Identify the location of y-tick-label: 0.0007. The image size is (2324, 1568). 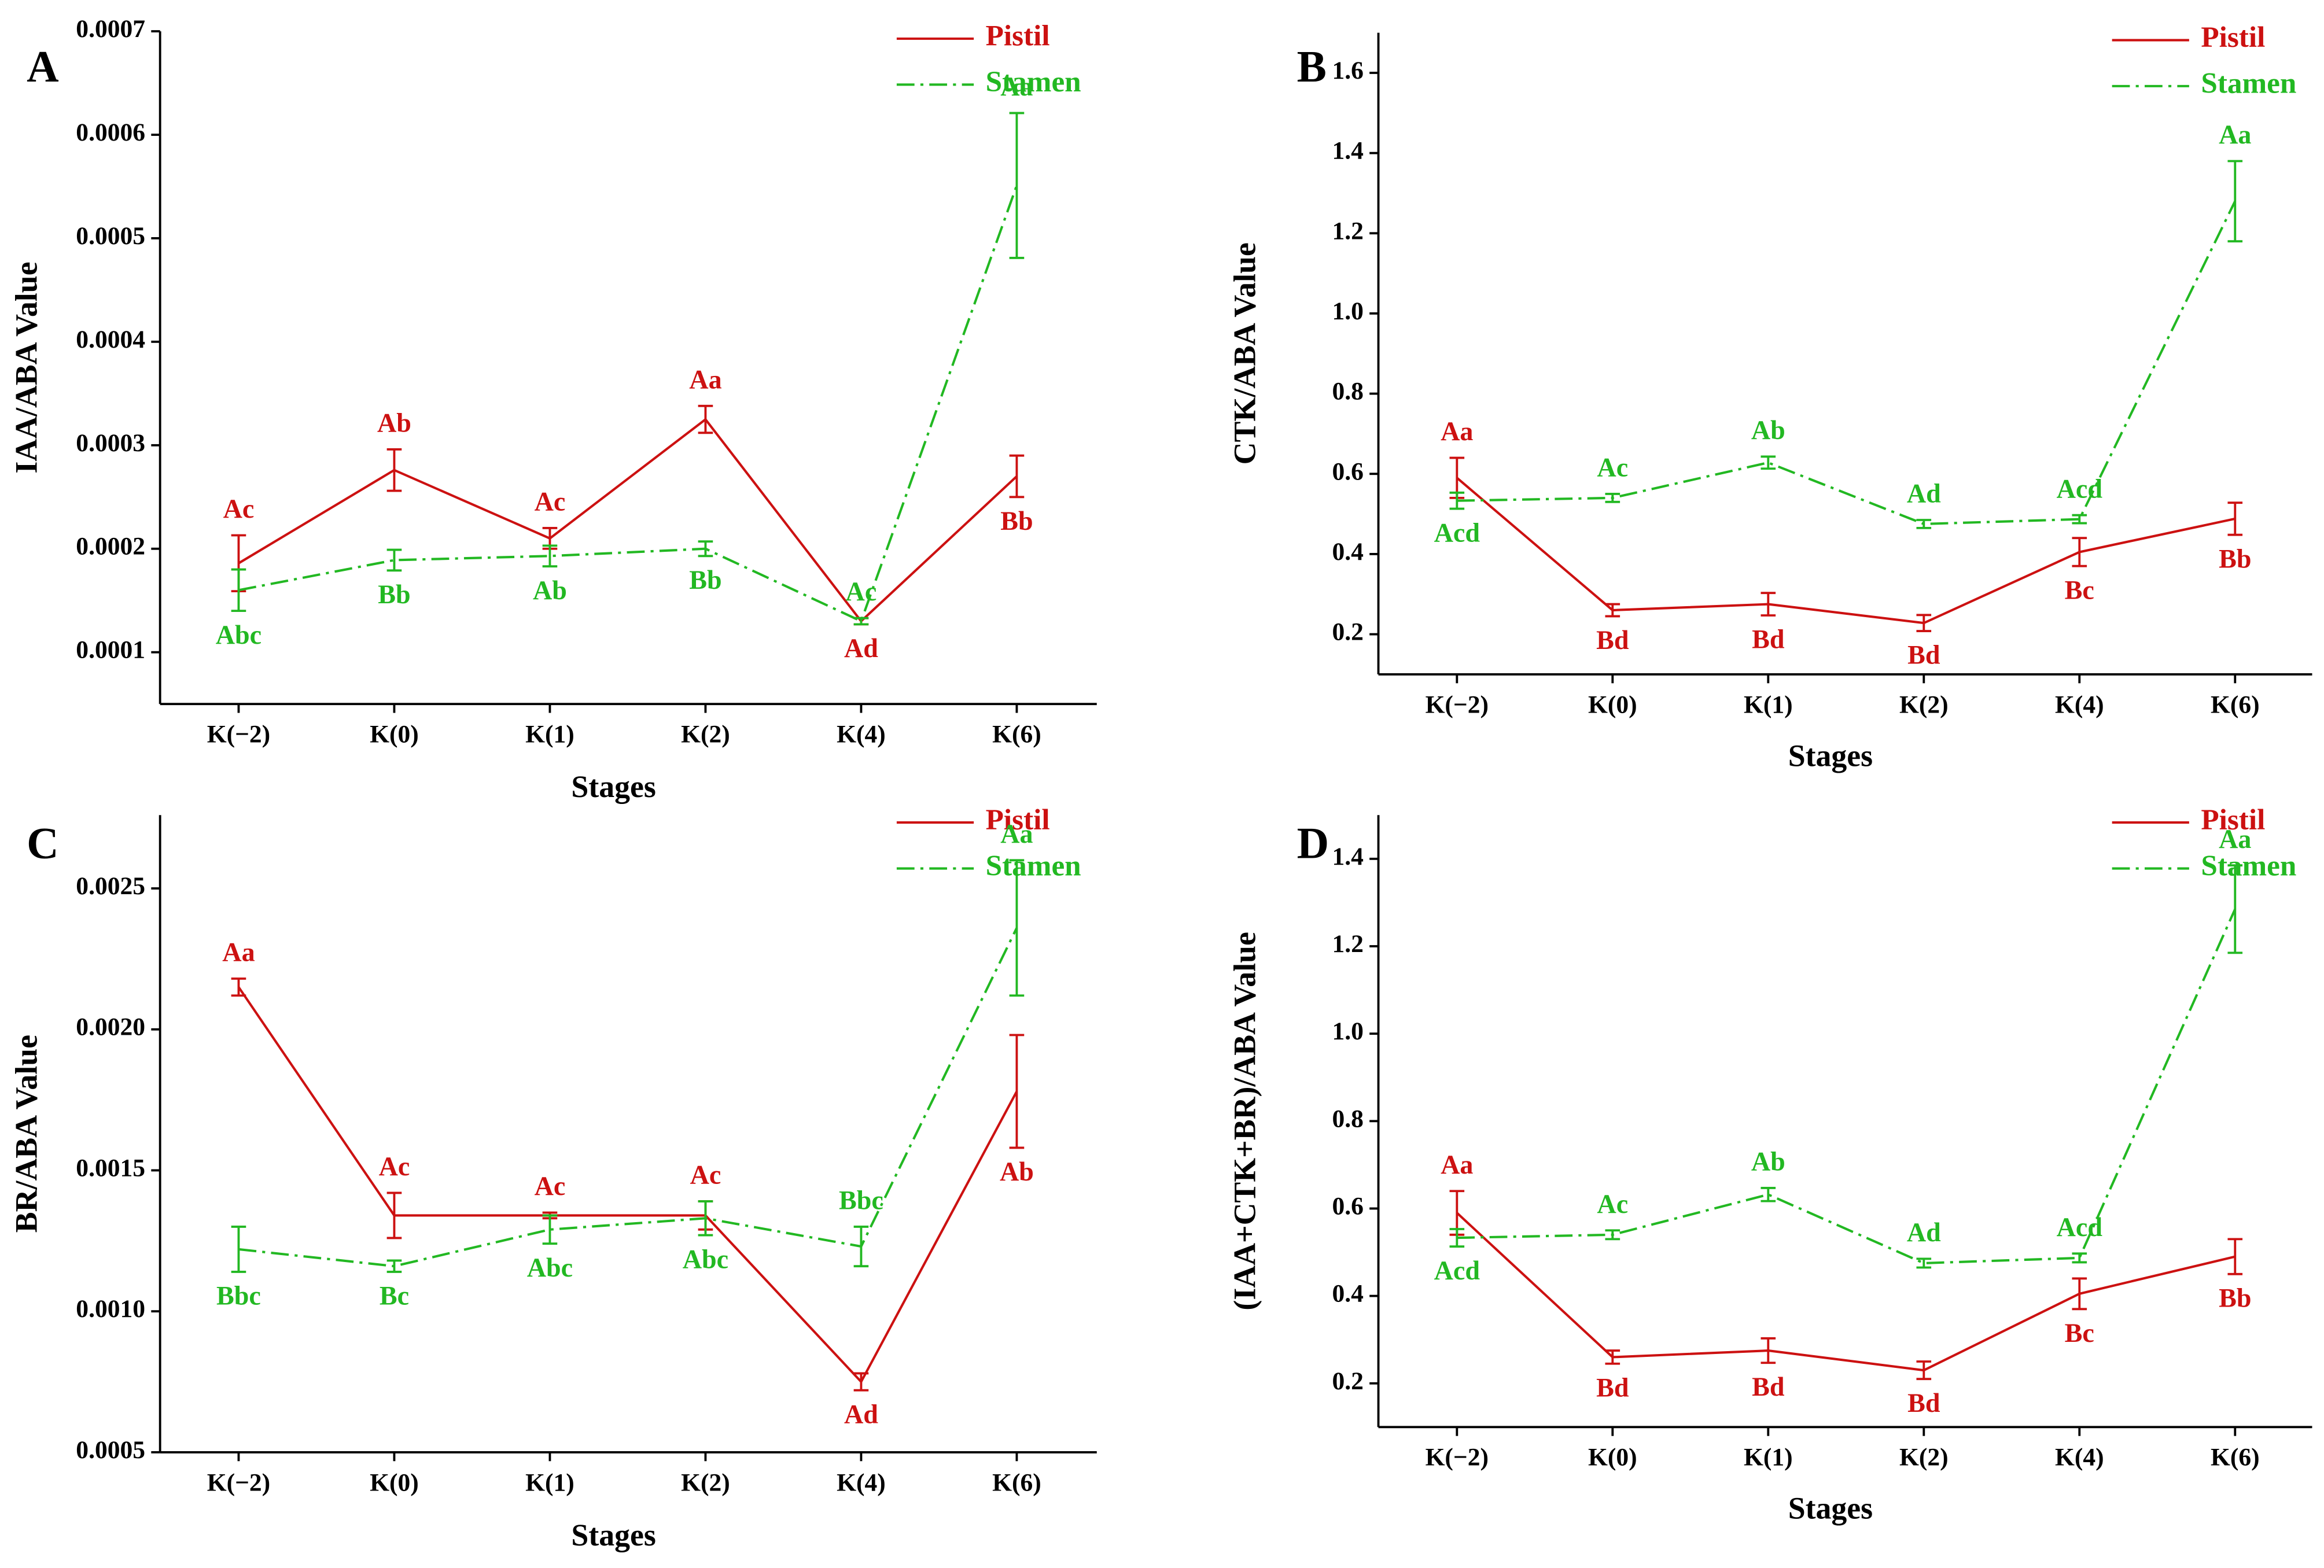
(110, 29).